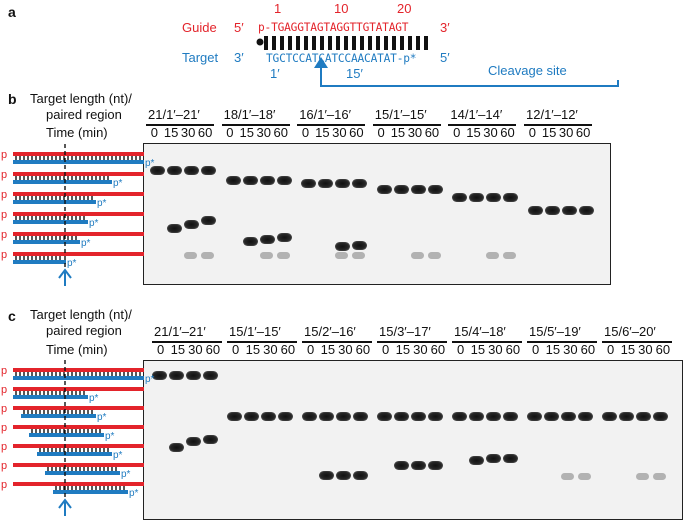 The width and height of the screenshot is (685, 522). Describe the element at coordinates (527, 70) in the screenshot. I see `cleavage-site-label: Cleavage site` at that location.